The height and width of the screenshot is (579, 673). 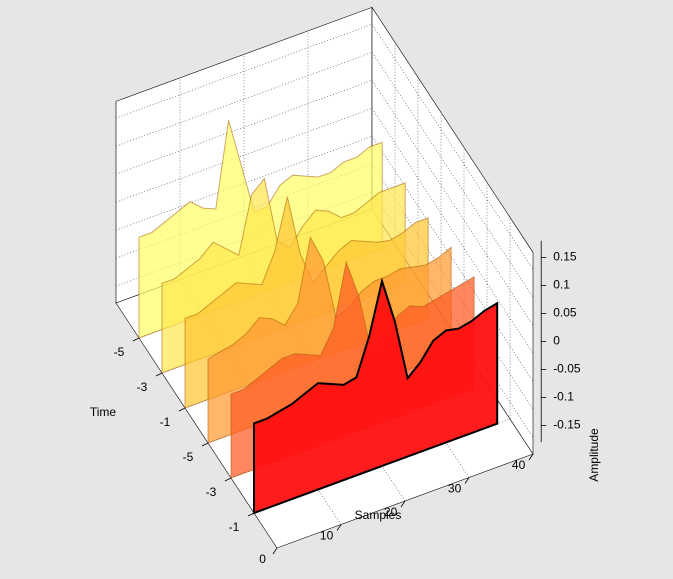 I want to click on y-axis-label: Time, so click(x=103, y=412).